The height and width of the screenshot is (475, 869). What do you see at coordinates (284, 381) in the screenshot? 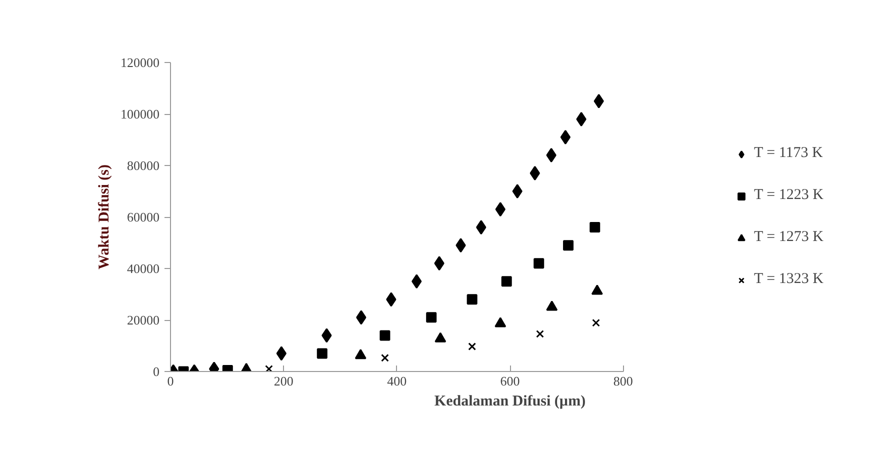
I see `x-tick-label: 200` at bounding box center [284, 381].